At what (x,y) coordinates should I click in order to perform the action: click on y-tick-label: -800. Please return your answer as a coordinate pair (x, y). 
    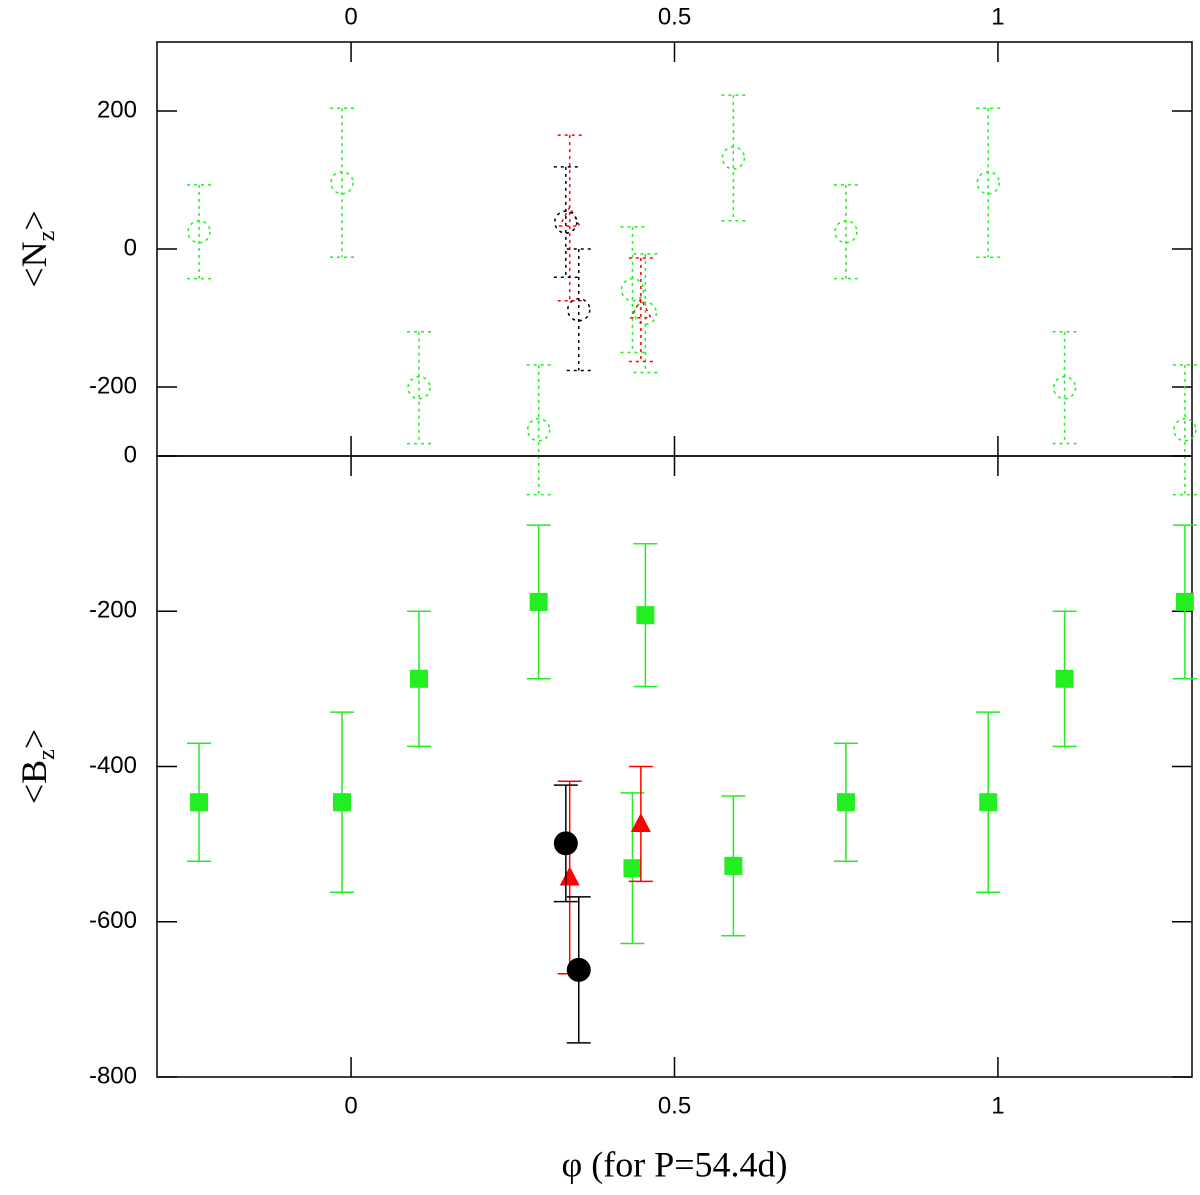
    Looking at the image, I should click on (113, 1075).